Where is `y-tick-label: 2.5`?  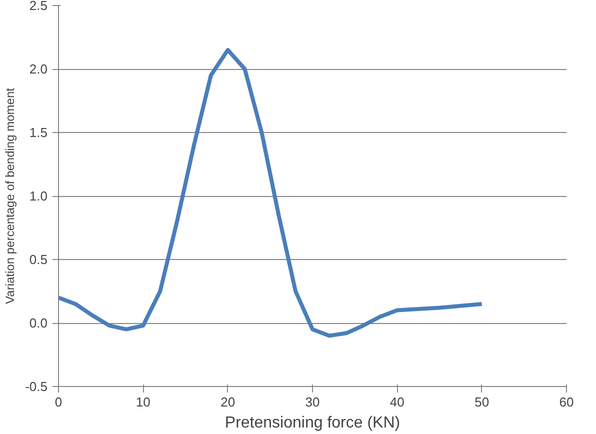
y-tick-label: 2.5 is located at coordinates (38, 6).